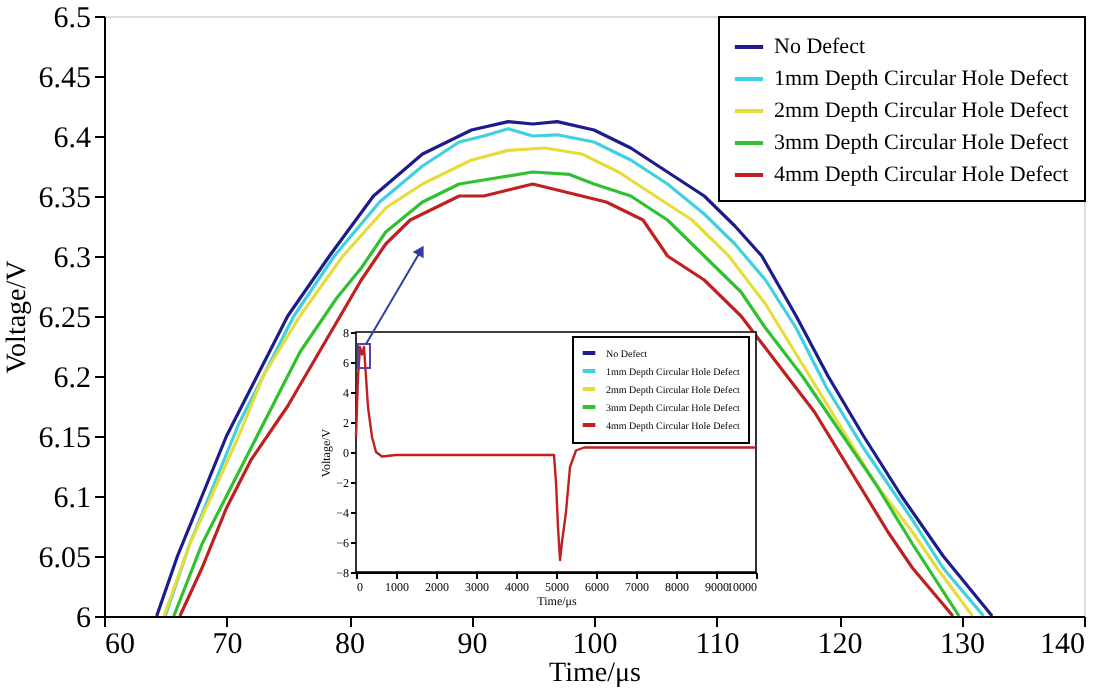 Image resolution: width=1100 pixels, height=694 pixels. I want to click on y-axis-title: Voltage/V, so click(17, 317).